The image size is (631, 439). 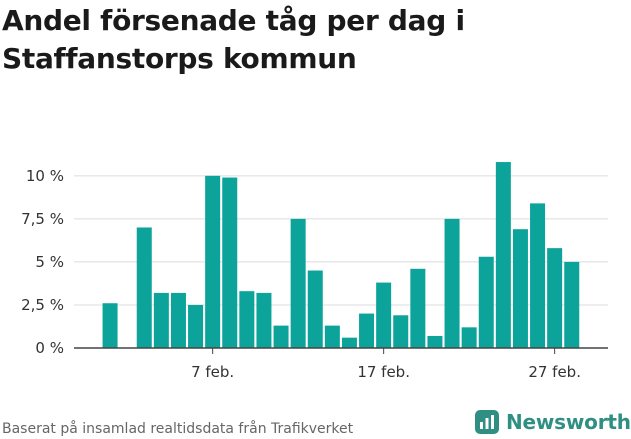 What do you see at coordinates (49, 262) in the screenshot?
I see `y-tick-label: 5 %` at bounding box center [49, 262].